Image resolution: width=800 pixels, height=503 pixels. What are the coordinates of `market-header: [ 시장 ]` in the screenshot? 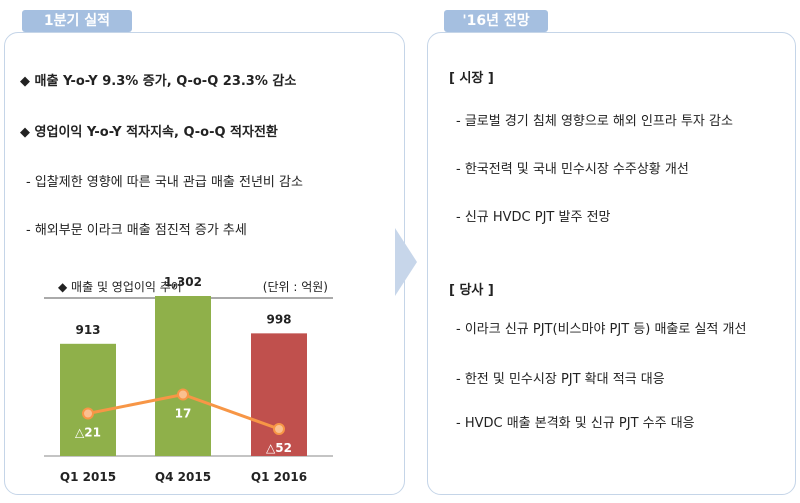 It's located at (471, 78).